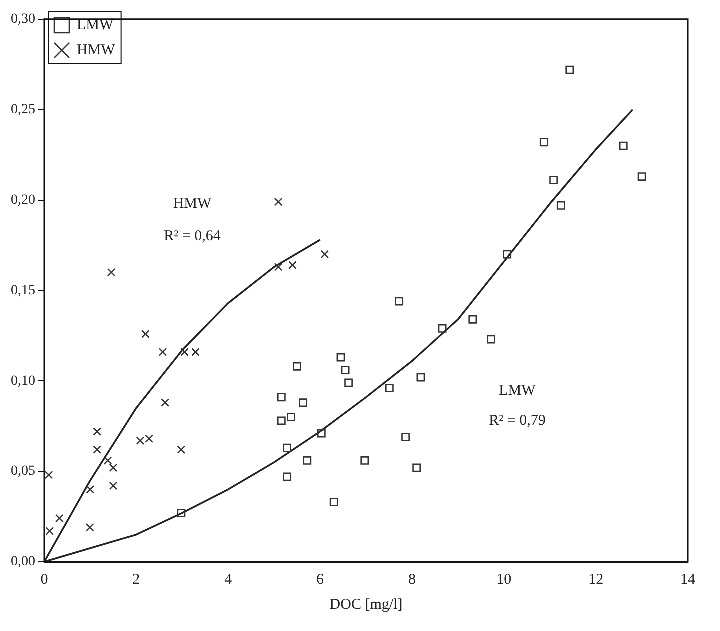  Describe the element at coordinates (23, 381) in the screenshot. I see `y-tick-label: 0,10` at that location.